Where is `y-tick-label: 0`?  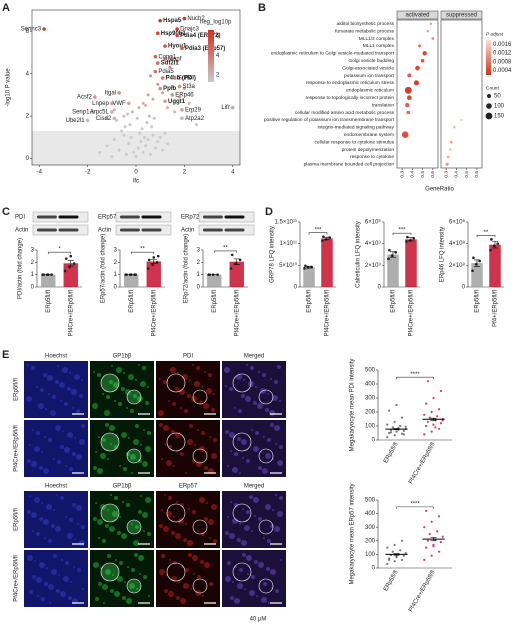 y-tick-label: 0 is located at coordinates (33, 288).